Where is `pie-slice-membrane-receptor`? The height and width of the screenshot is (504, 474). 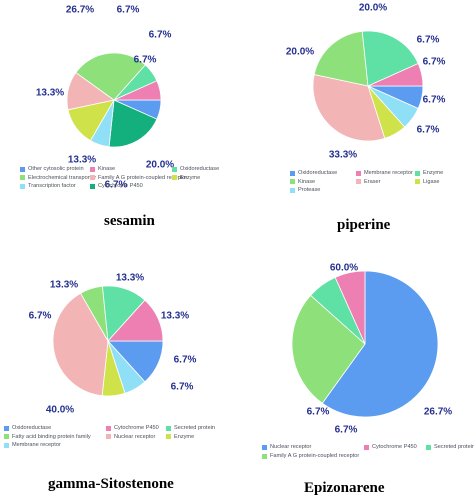 pie-slice-membrane-receptor is located at coordinates (395, 75).